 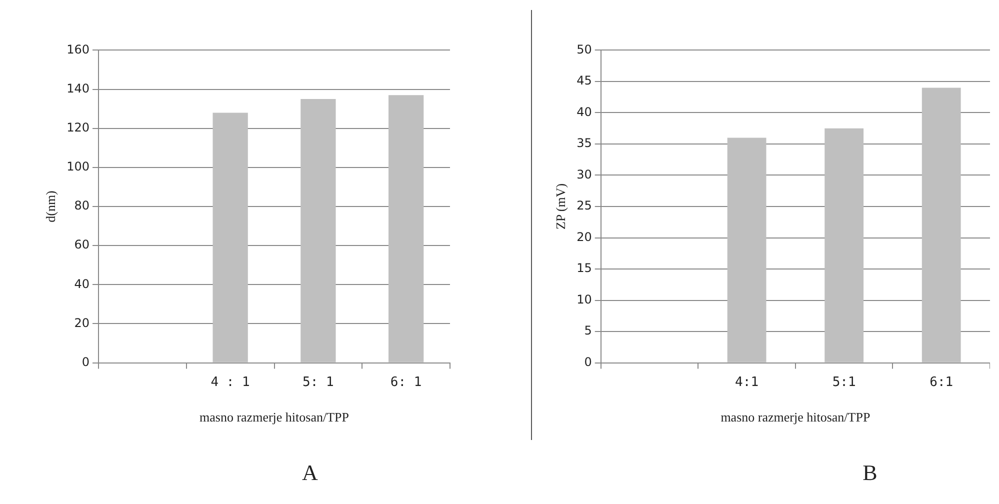 What do you see at coordinates (584, 205) in the screenshot?
I see `y-tick-label: 25` at bounding box center [584, 205].